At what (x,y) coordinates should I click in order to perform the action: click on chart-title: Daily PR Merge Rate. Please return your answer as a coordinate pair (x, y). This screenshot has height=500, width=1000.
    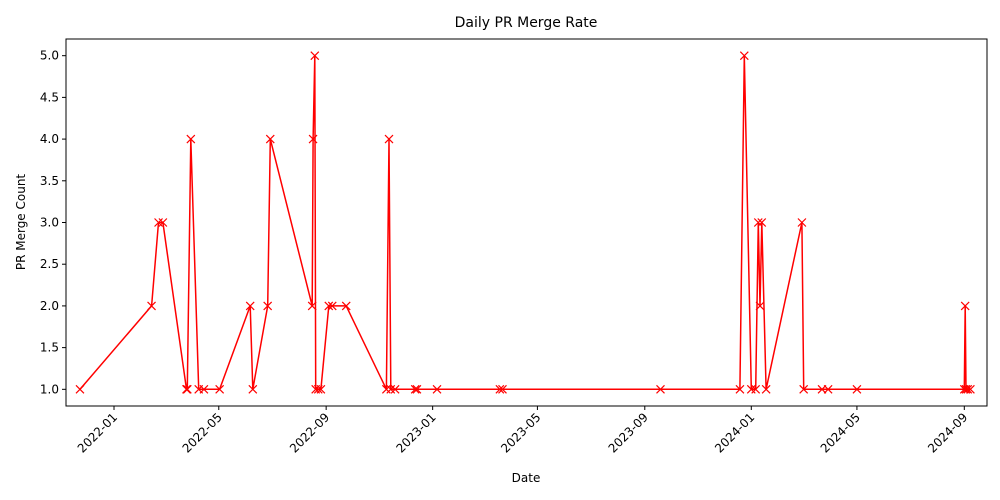
    Looking at the image, I should click on (526, 23).